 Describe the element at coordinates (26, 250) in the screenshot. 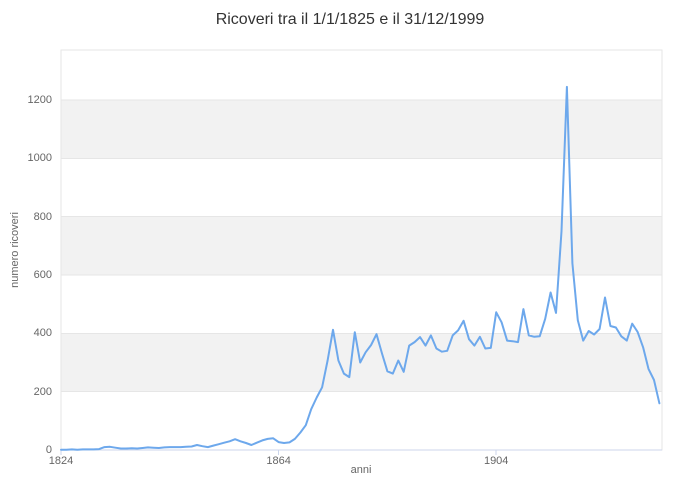

I see `y-axis-labels: 0 200 400 600 800 1000 1200` at that location.